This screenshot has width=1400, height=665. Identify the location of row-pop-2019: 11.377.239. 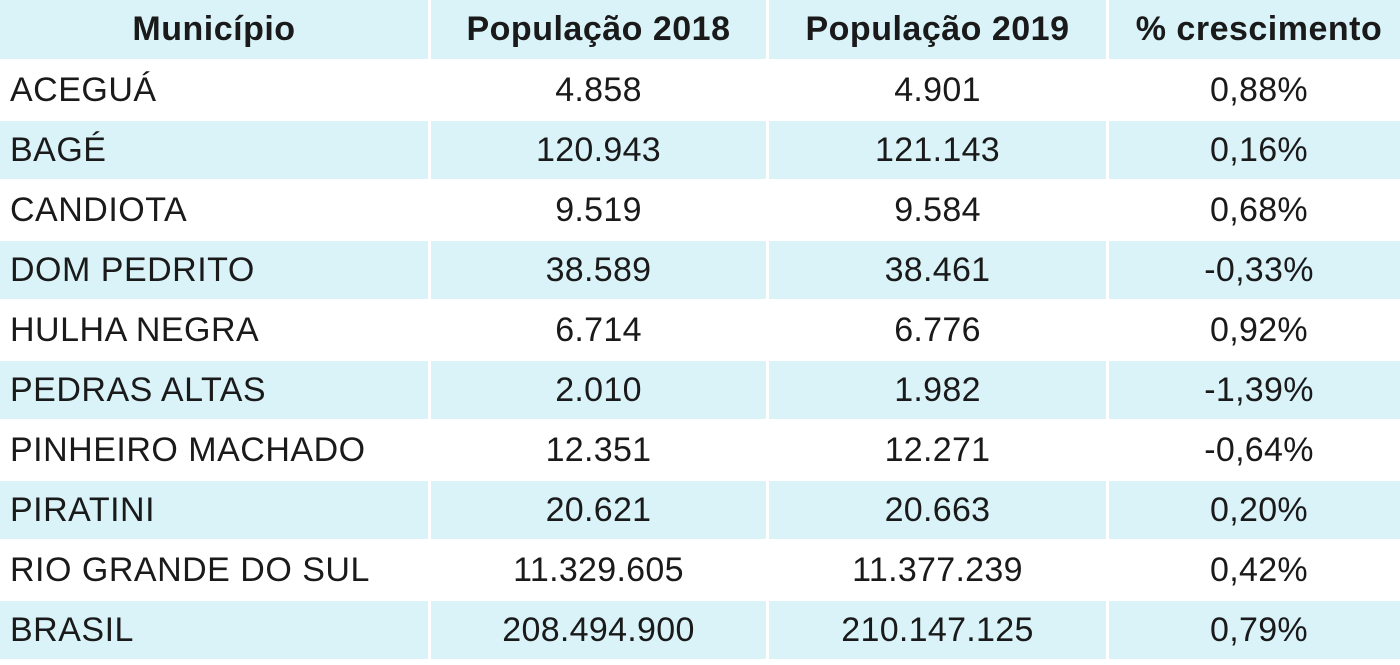
(937, 571).